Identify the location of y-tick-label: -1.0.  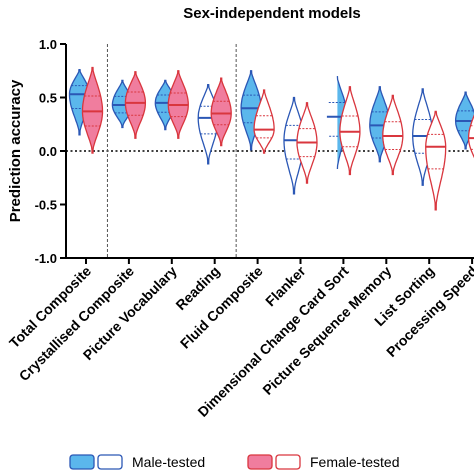
(46, 258).